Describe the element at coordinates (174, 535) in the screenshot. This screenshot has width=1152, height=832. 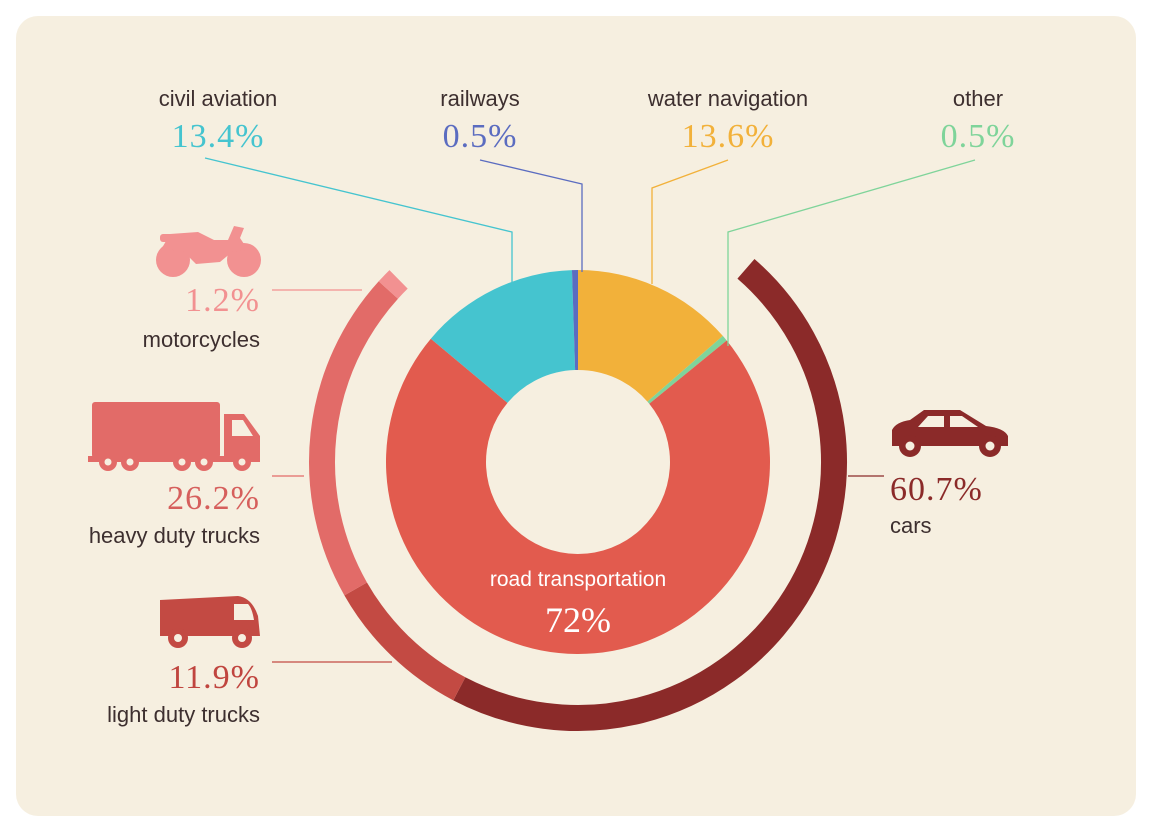
I see `label-heavy-duty-trucks: heavy duty trucks` at that location.